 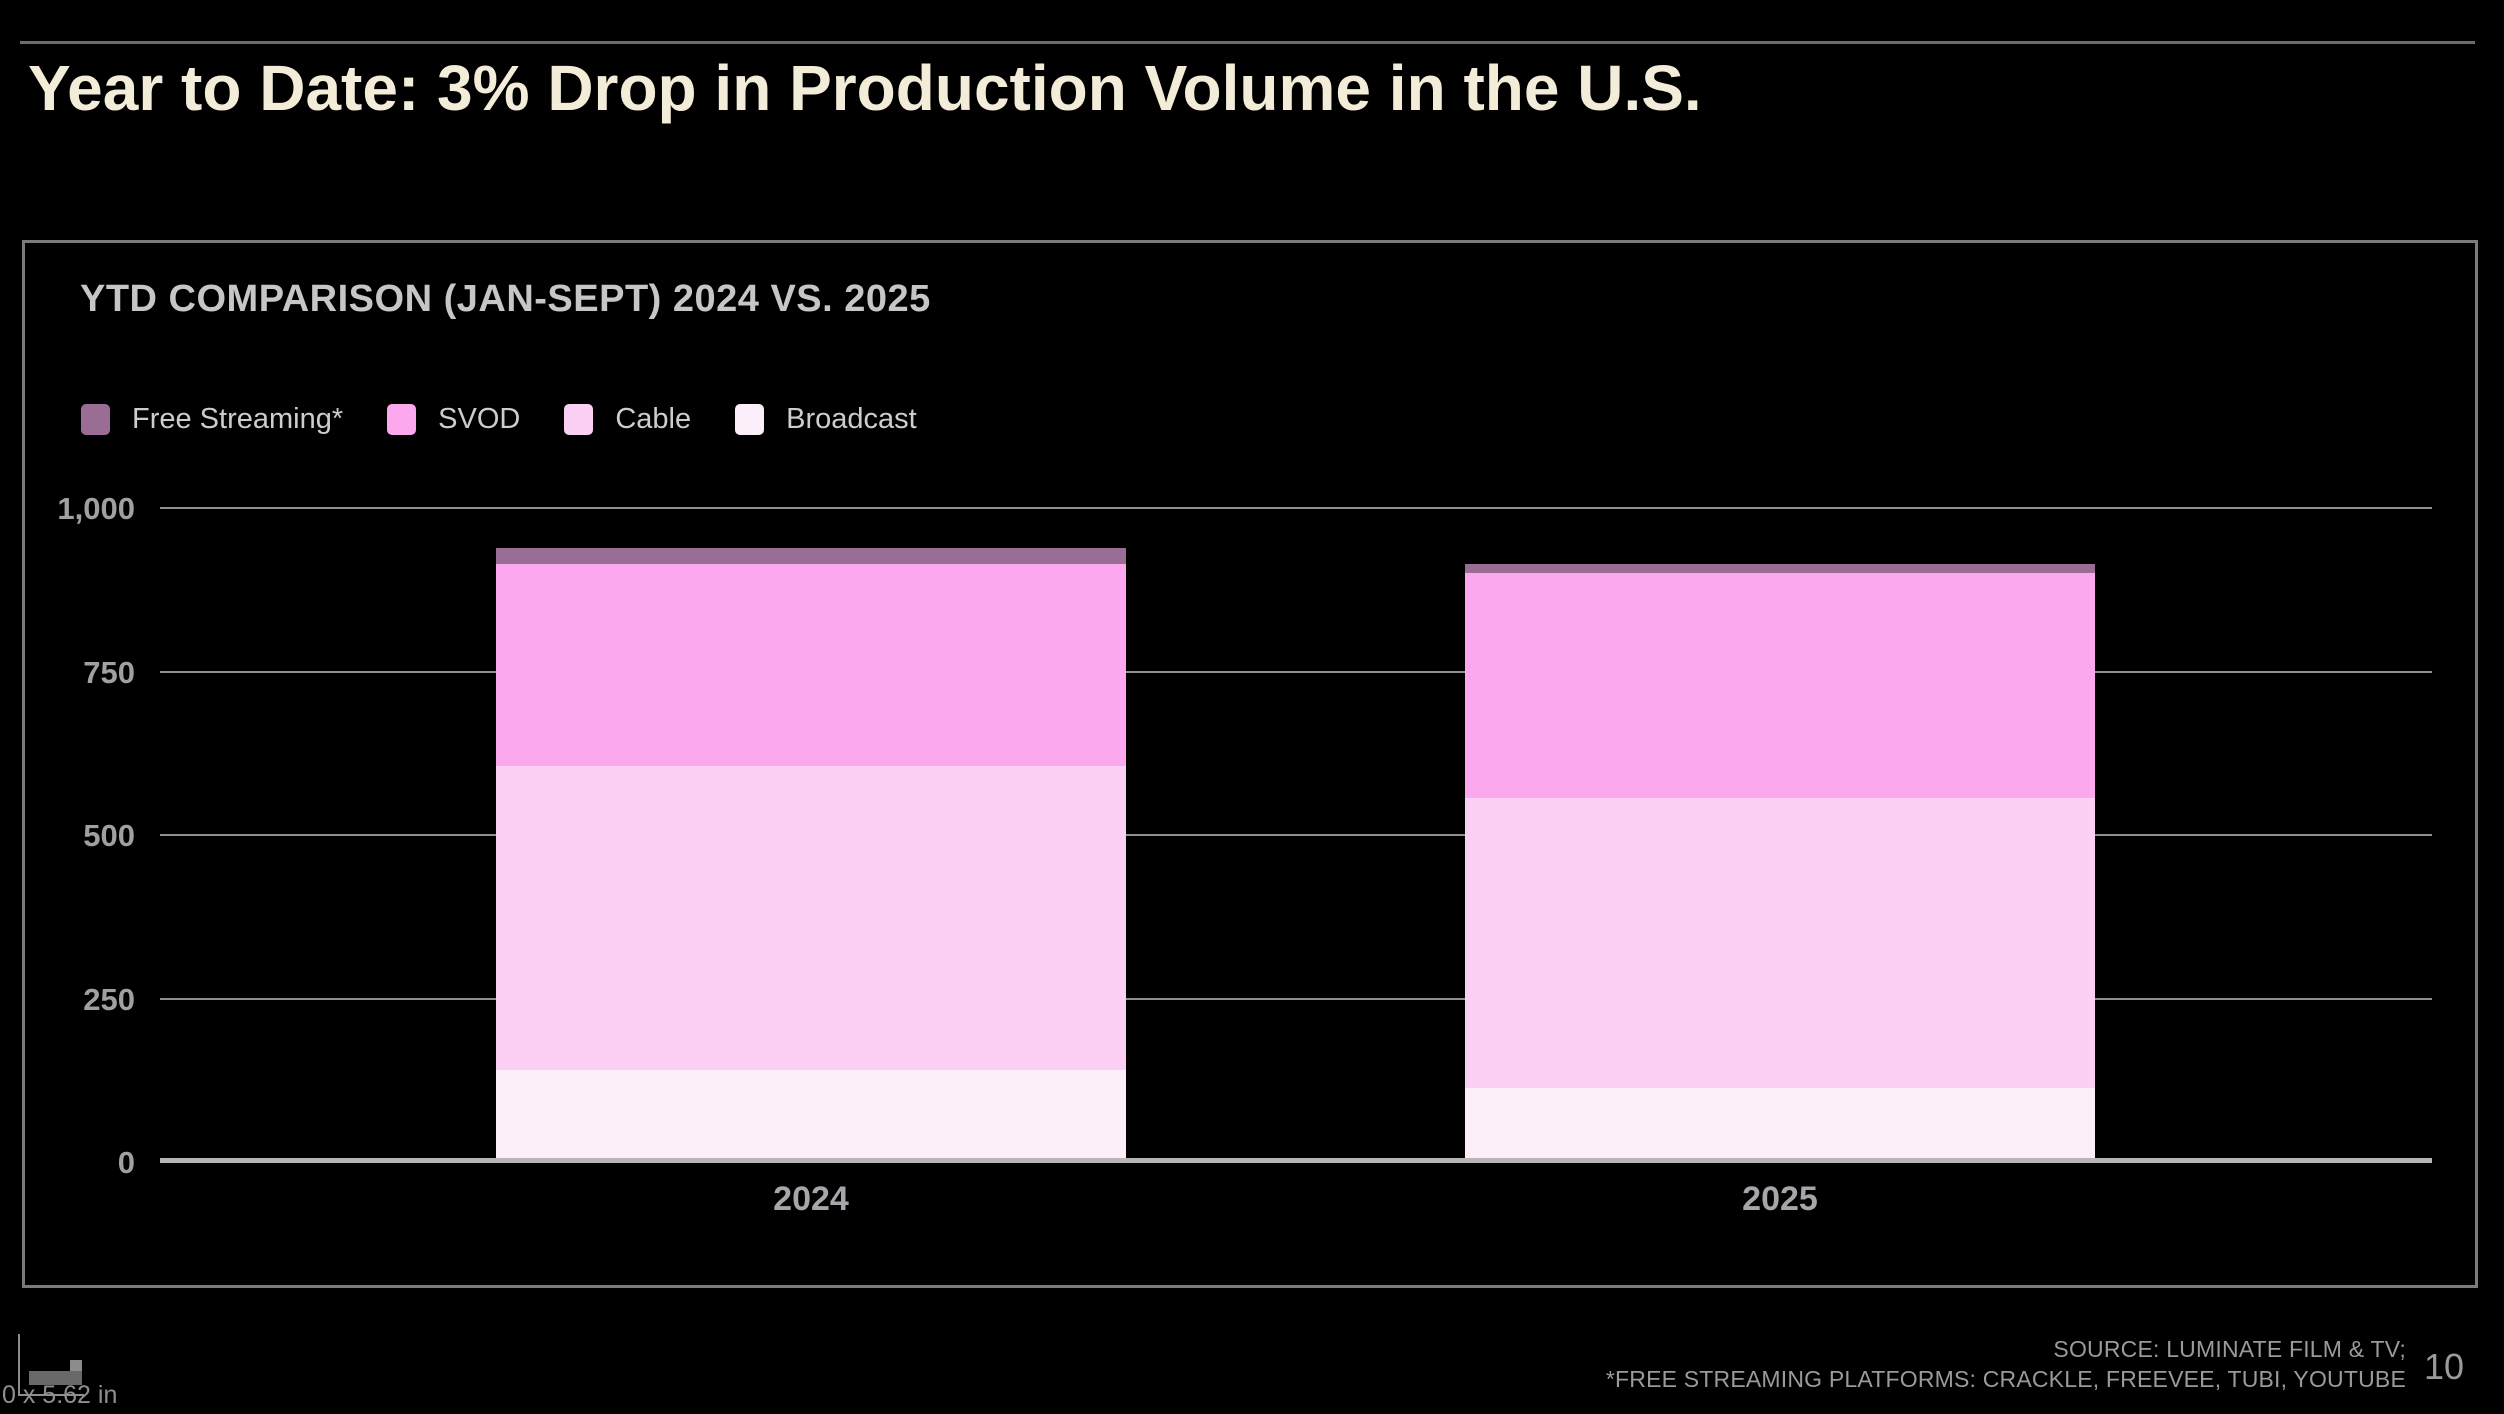 What do you see at coordinates (505, 299) in the screenshot?
I see `chart-title: YTD COMPARISON (JAN-SEPT) 2024 VS. 2025` at bounding box center [505, 299].